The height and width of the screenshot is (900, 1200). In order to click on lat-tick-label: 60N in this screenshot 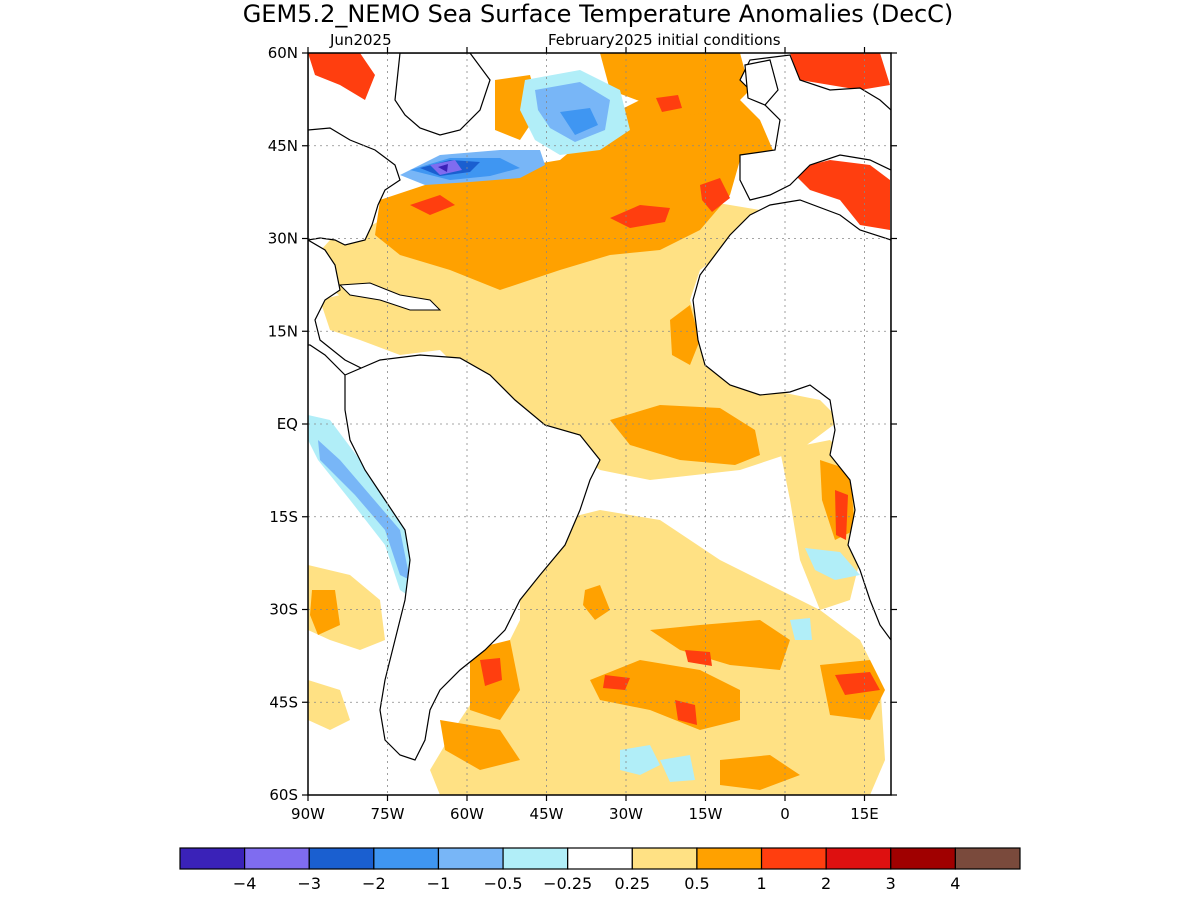, I will do `click(283, 53)`.